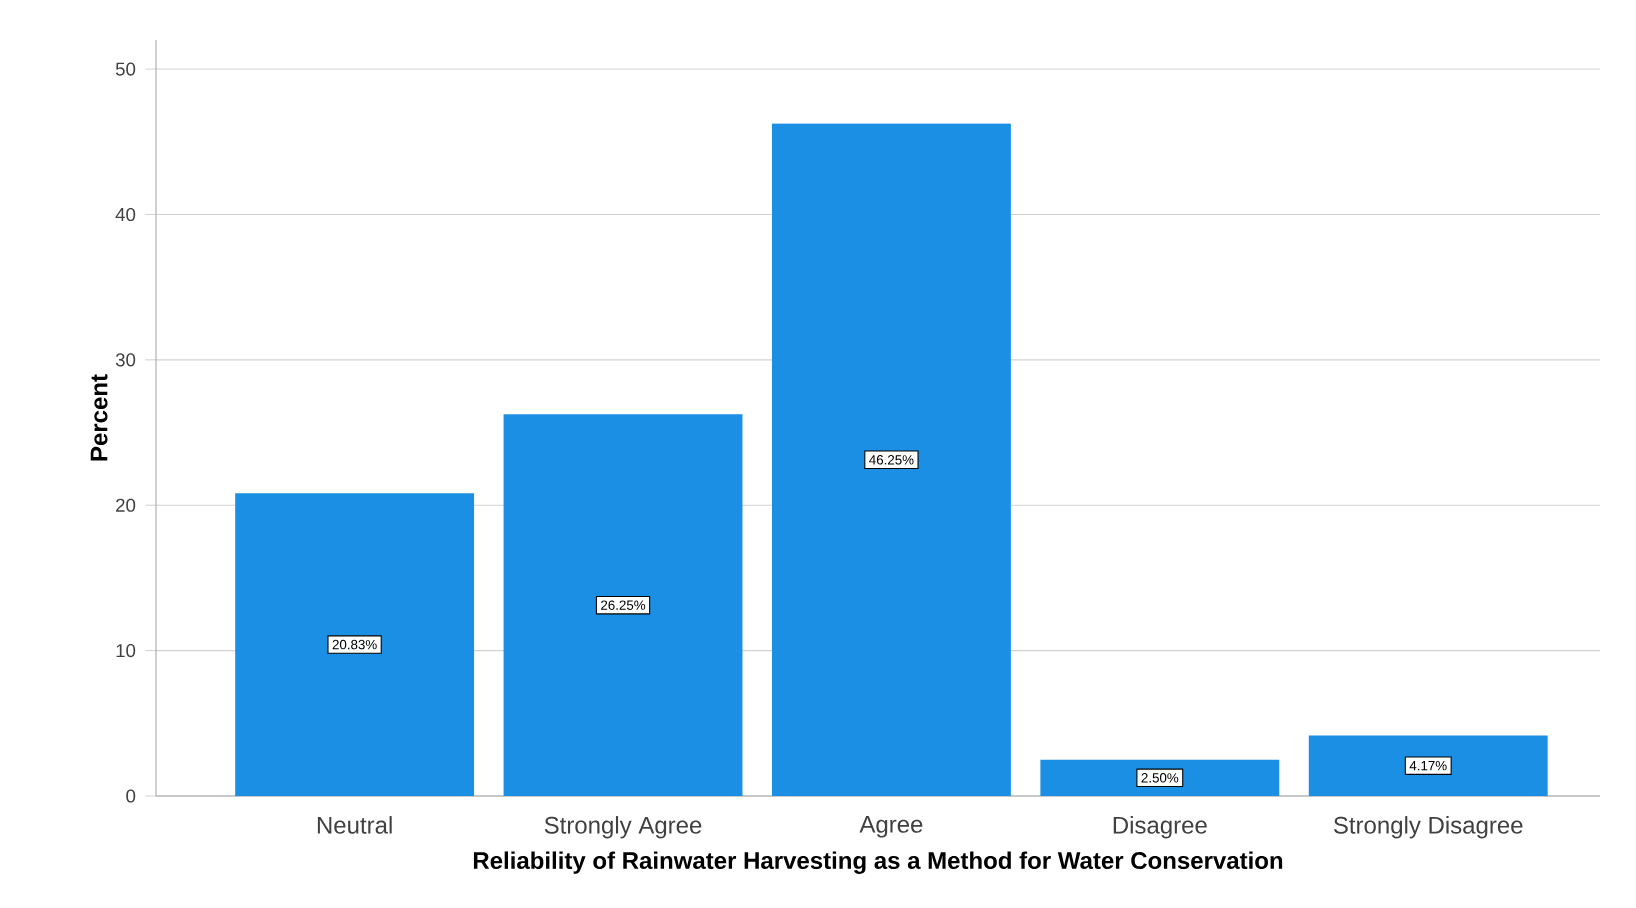 Image resolution: width=1636 pixels, height=908 pixels. I want to click on x-tick-label: Neutral, so click(354, 825).